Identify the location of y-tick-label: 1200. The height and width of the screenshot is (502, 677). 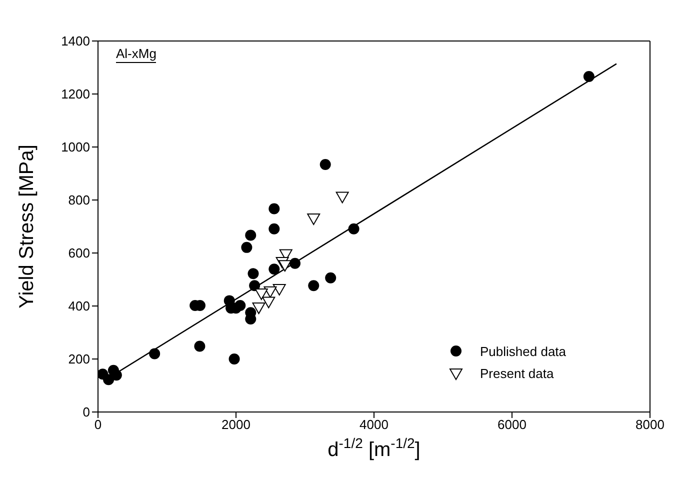
(75, 94).